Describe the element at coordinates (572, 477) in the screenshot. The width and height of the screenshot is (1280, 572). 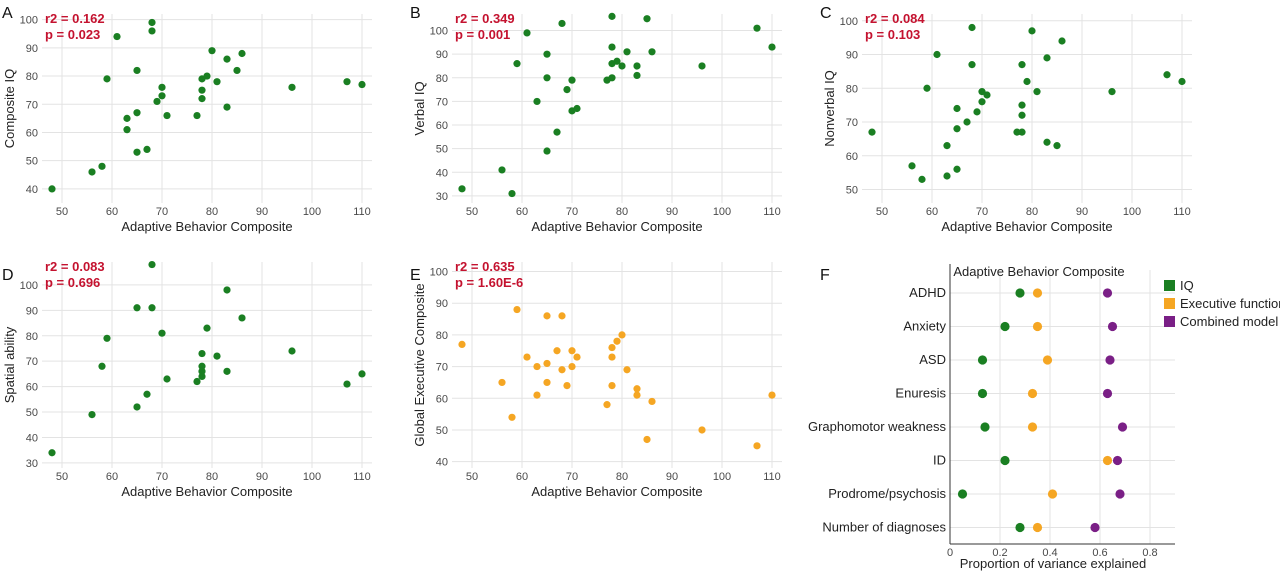
I see `x-tick-label: 70` at that location.